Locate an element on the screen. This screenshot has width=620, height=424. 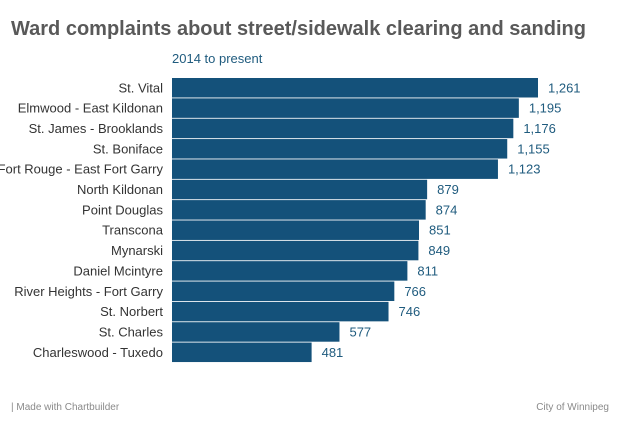
value-label-10: 766 is located at coordinates (415, 291).